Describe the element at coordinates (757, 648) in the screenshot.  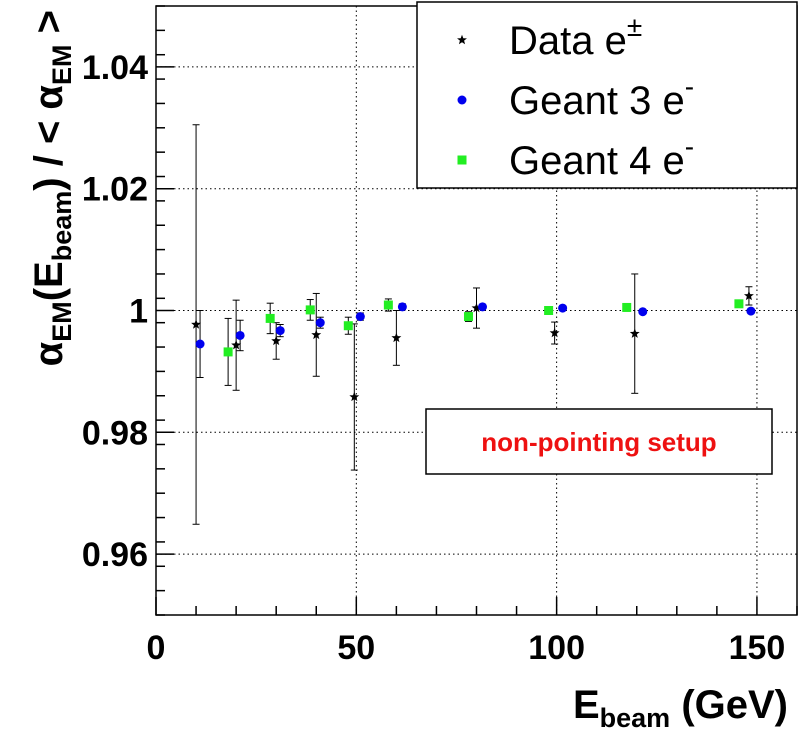
I see `x-tick-label: 150` at that location.